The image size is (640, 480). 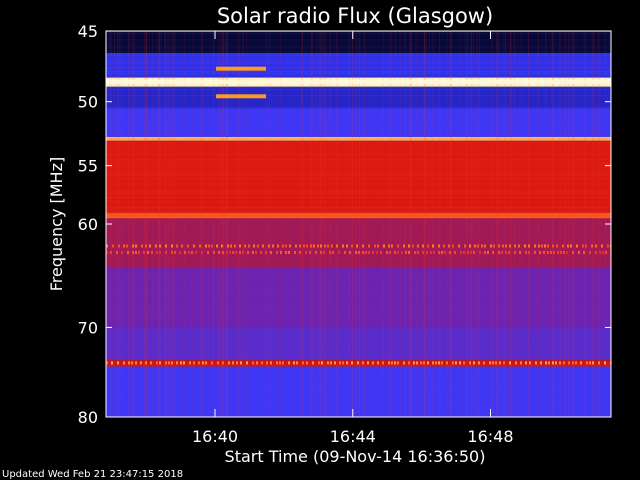 What do you see at coordinates (88, 417) in the screenshot?
I see `y-tick-label: 80` at bounding box center [88, 417].